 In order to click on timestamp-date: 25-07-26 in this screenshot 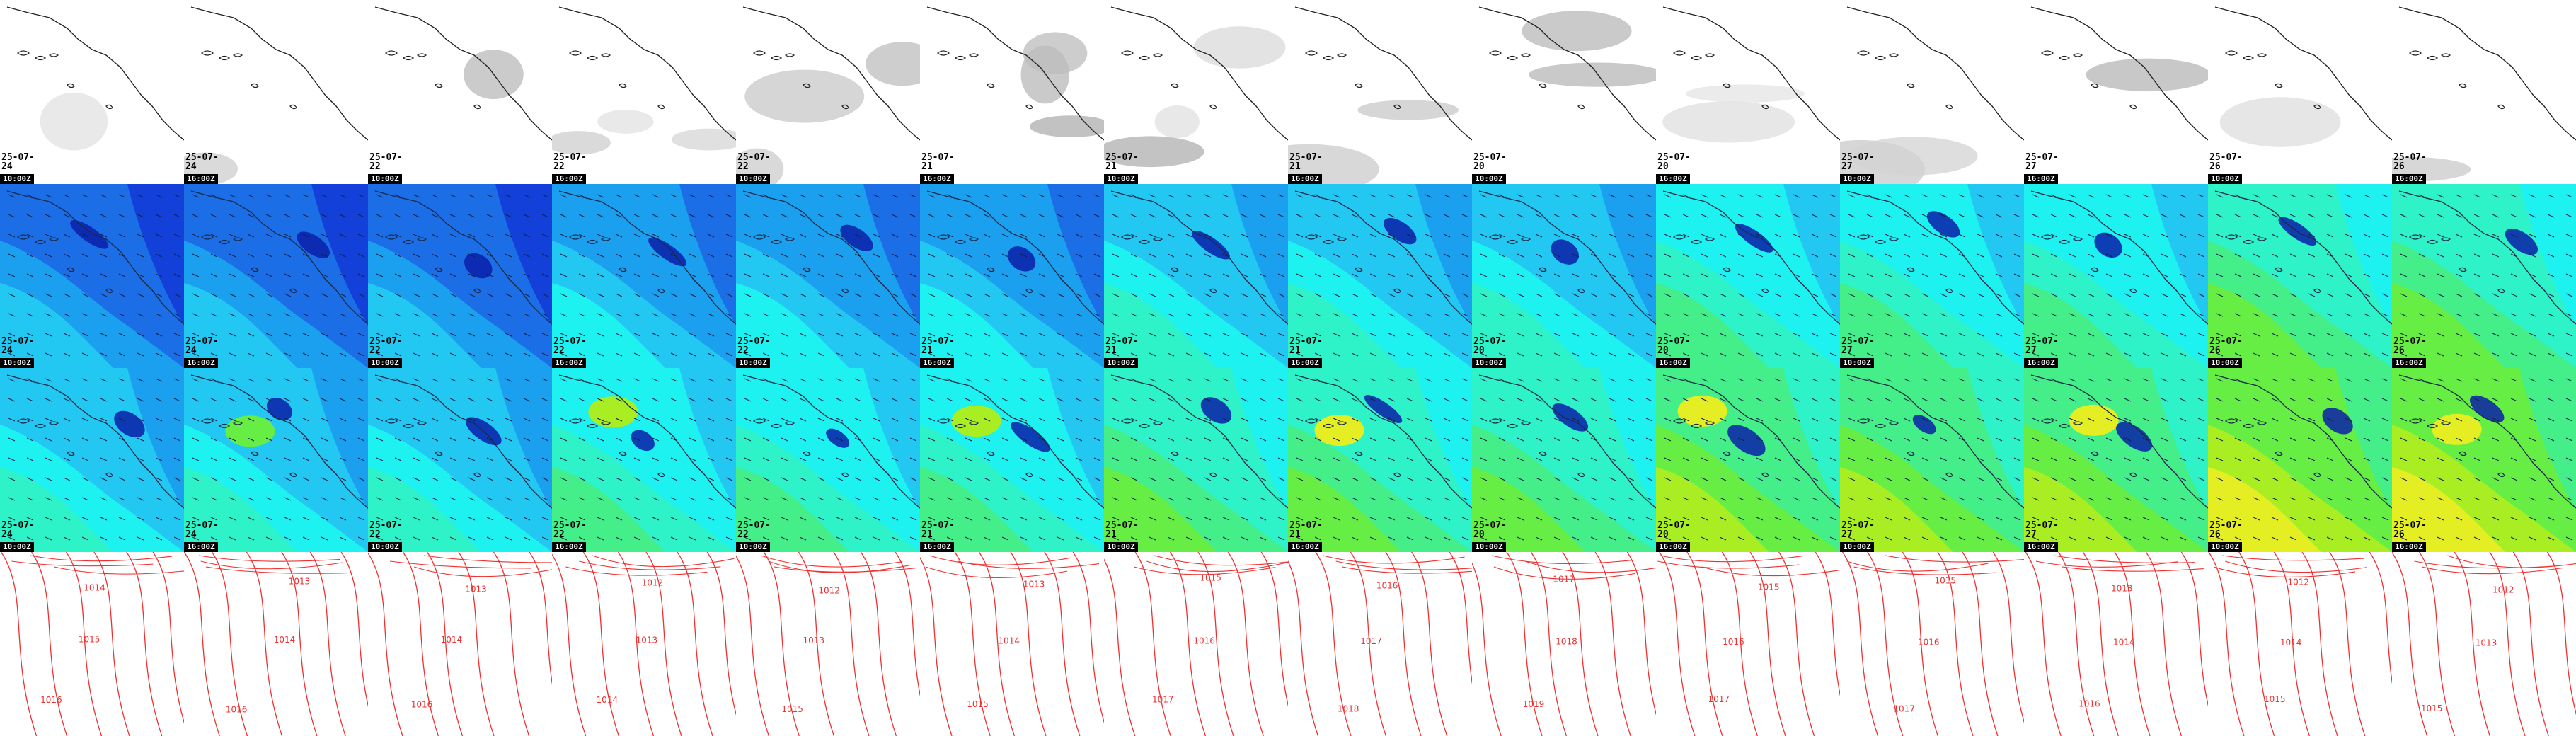, I will do `click(2226, 162)`.